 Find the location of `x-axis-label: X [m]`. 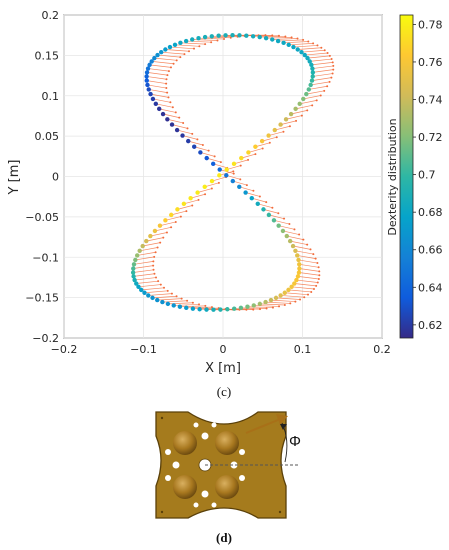

x-axis-label: X [m] is located at coordinates (223, 368).